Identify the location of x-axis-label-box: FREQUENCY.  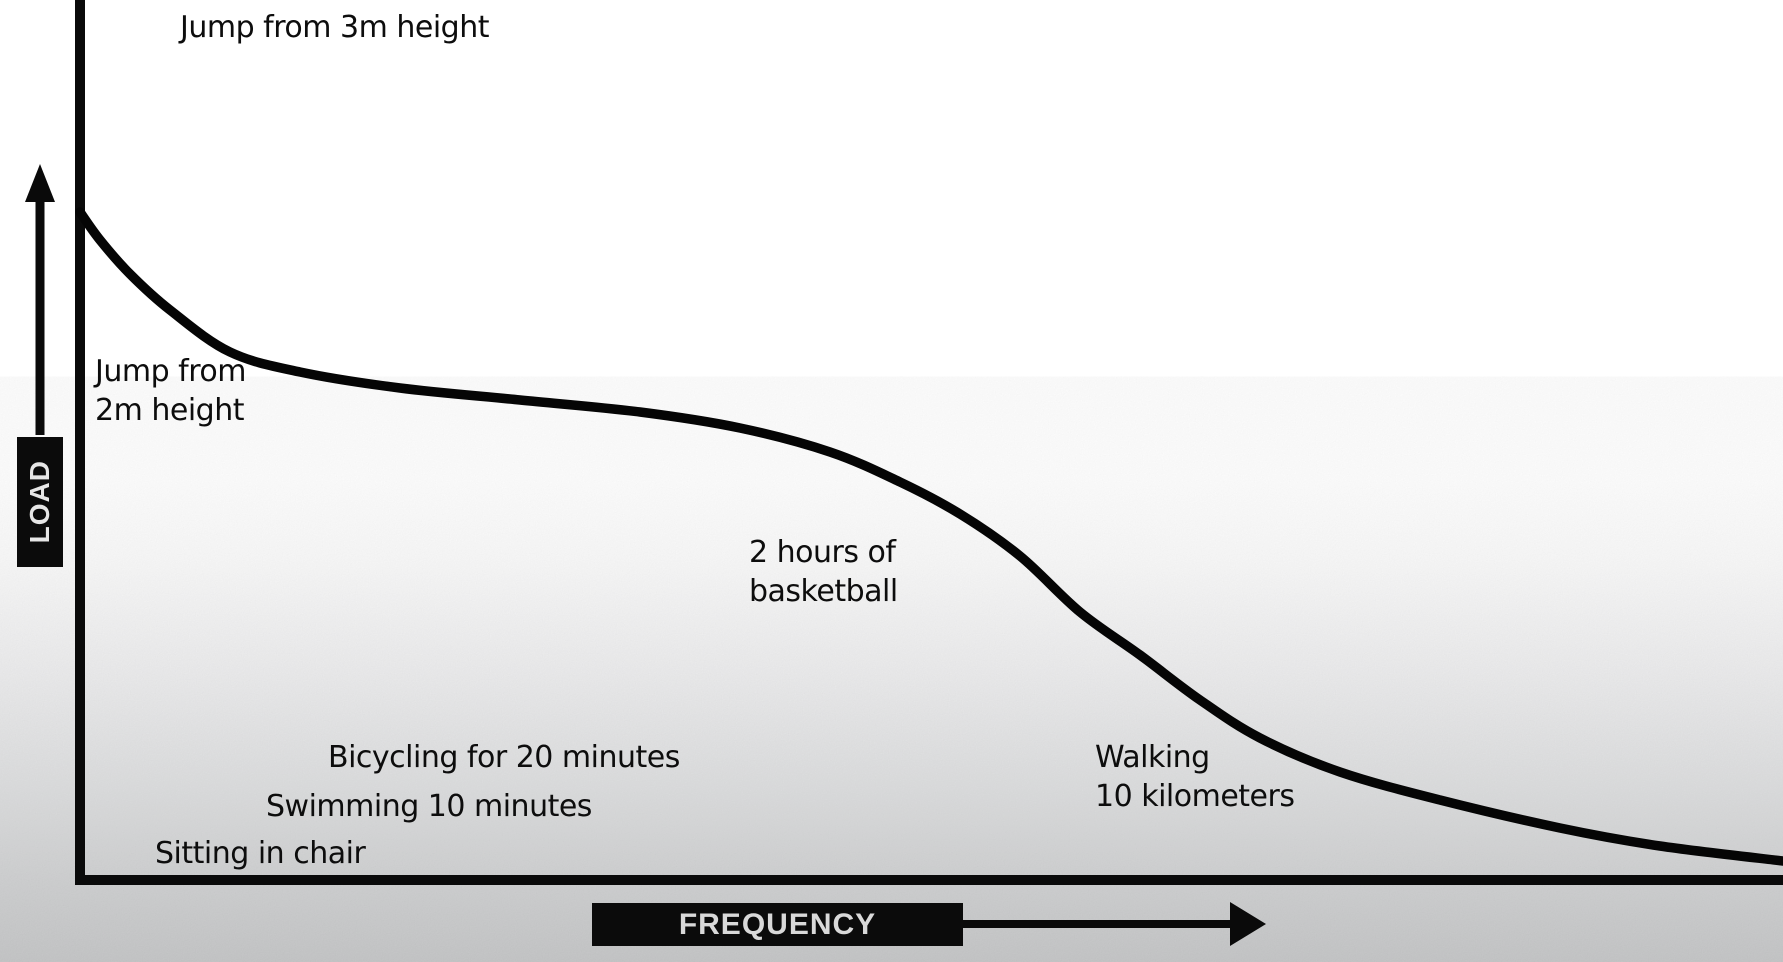
(777, 924).